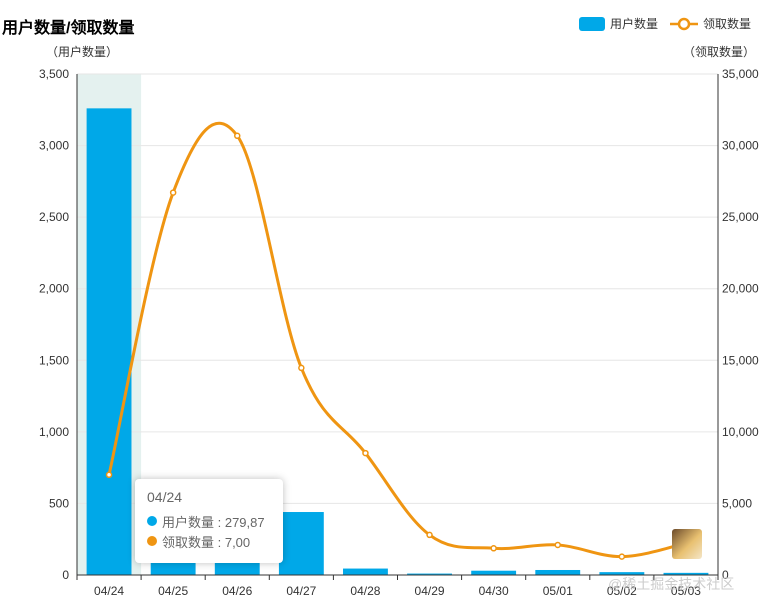 Image resolution: width=775 pixels, height=610 pixels. I want to click on right-tick-label: 0, so click(725, 575).